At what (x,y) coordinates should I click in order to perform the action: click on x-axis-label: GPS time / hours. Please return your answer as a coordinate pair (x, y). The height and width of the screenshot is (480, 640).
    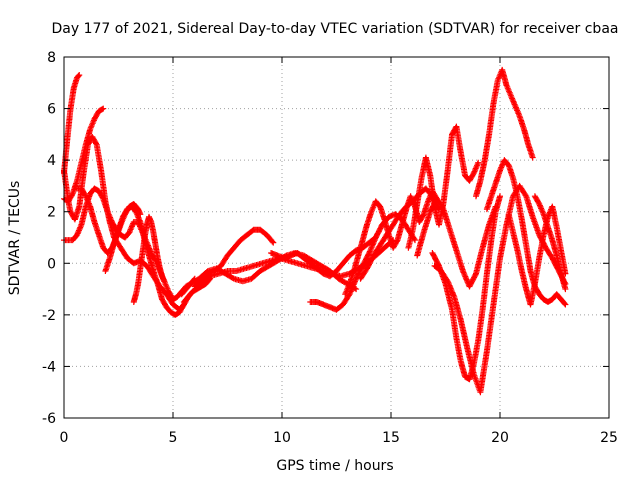
    Looking at the image, I should click on (334, 466).